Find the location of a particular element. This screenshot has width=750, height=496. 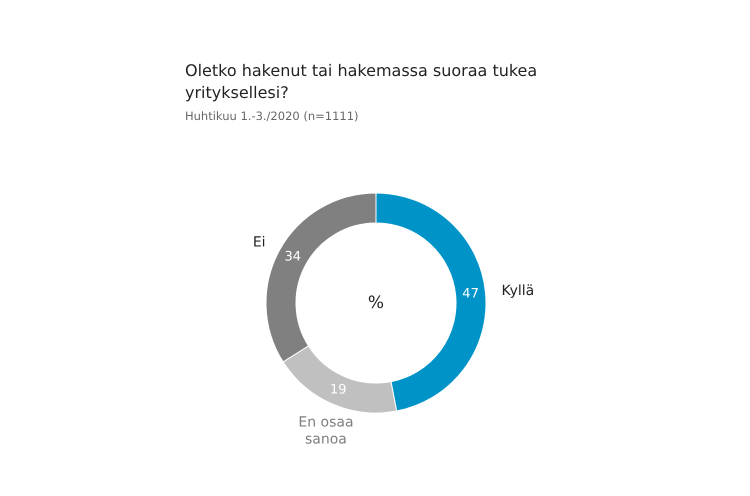

chart-title: Oletko hakenut tai hakemassa suoraa tukea yrityksellesi? is located at coordinates (361, 81).